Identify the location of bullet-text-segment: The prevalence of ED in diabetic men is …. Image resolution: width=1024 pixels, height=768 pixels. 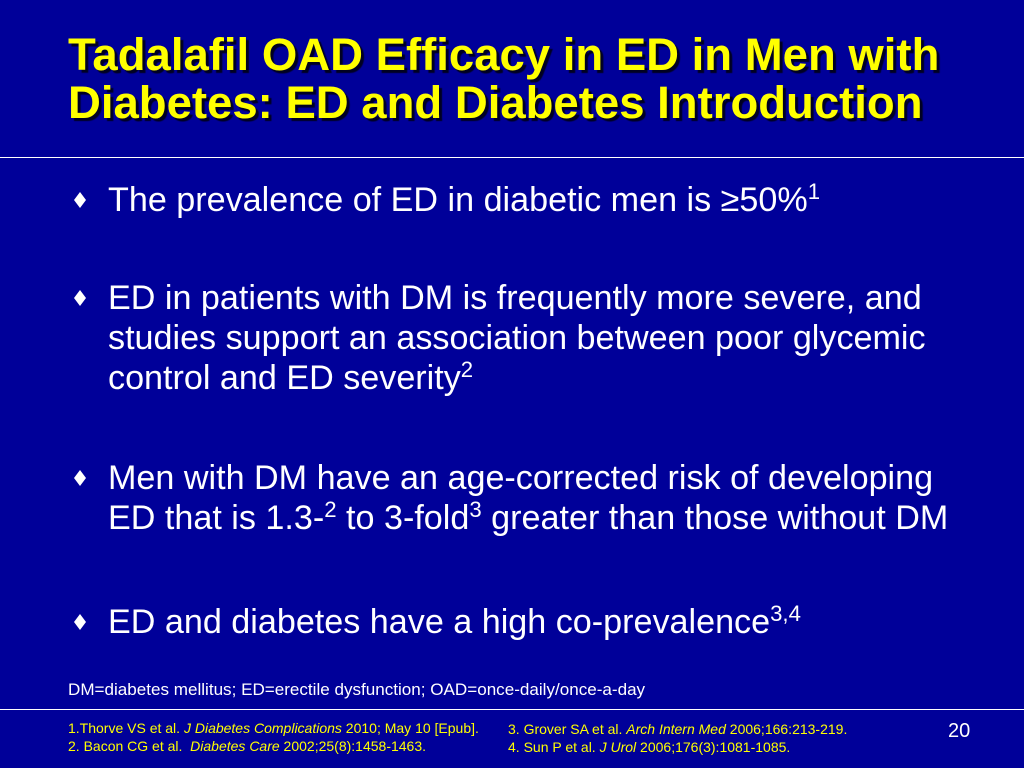
(458, 200).